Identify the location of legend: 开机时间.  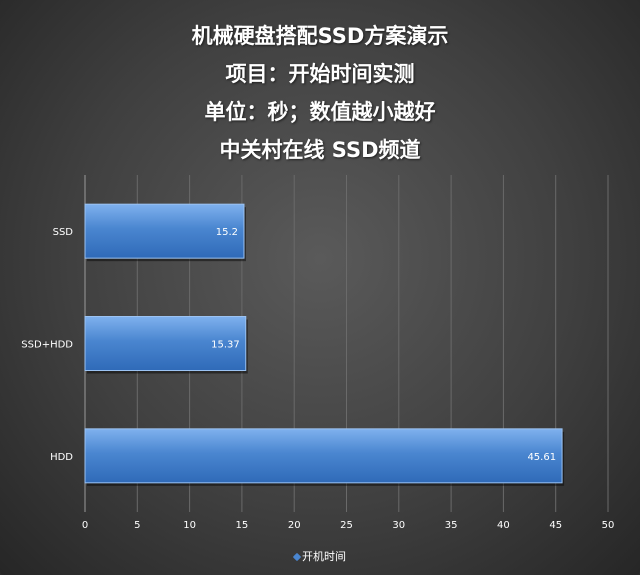
(320, 556).